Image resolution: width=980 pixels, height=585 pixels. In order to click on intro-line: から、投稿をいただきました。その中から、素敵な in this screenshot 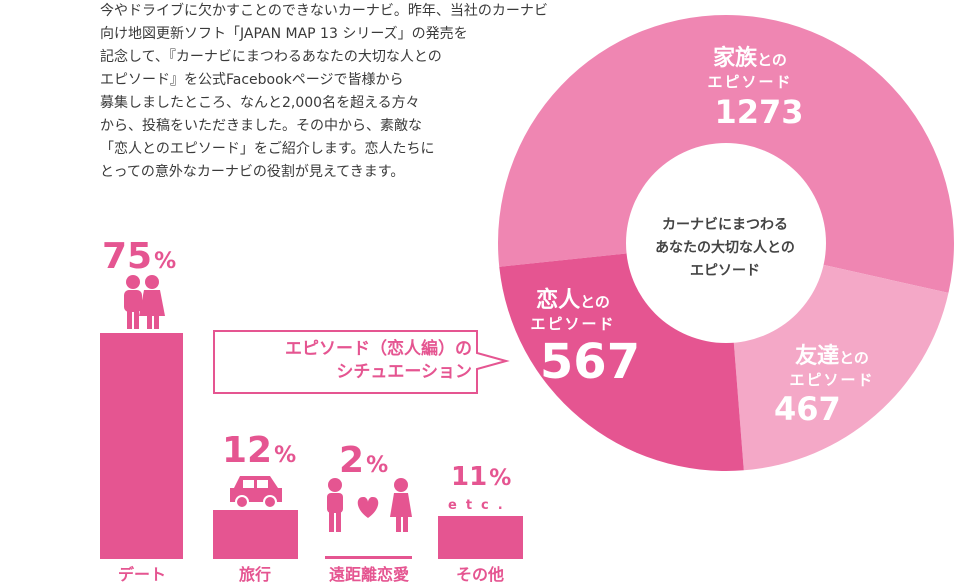, I will do `click(261, 126)`.